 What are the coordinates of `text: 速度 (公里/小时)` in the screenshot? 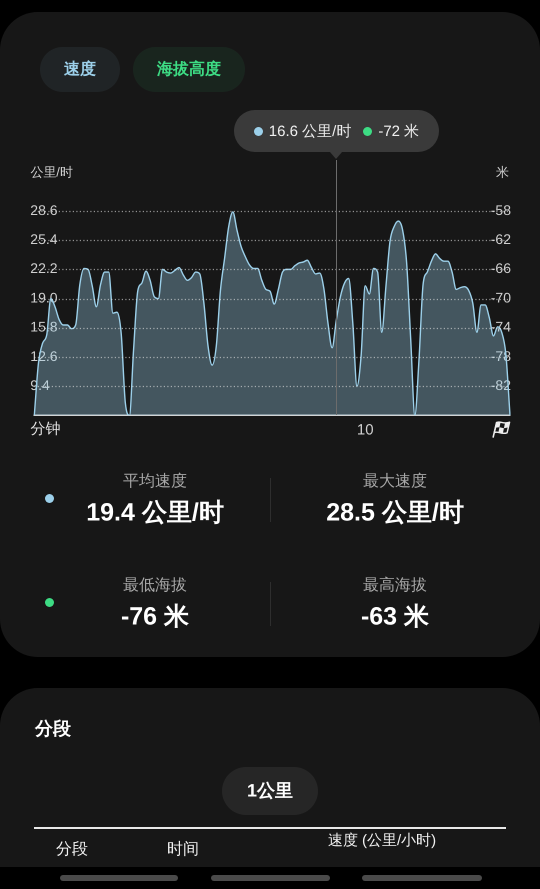 It's located at (382, 840).